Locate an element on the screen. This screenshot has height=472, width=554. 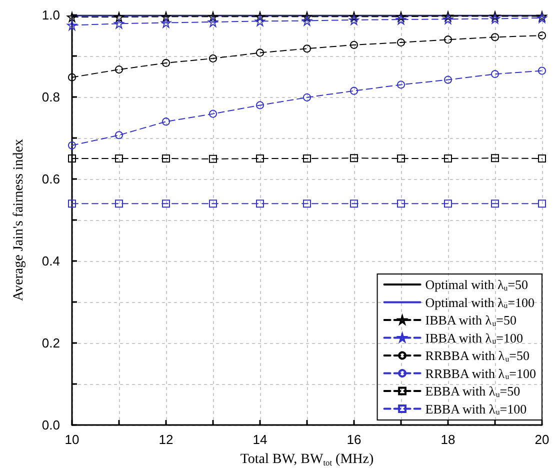
x-tick-label: 14 is located at coordinates (260, 439).